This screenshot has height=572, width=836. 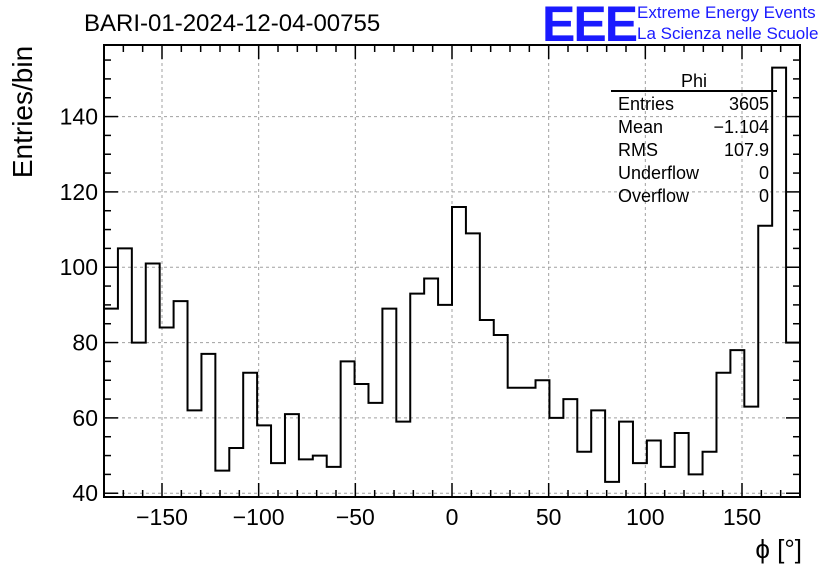 I want to click on x-axis-label: ϕ [°], so click(x=778, y=549).